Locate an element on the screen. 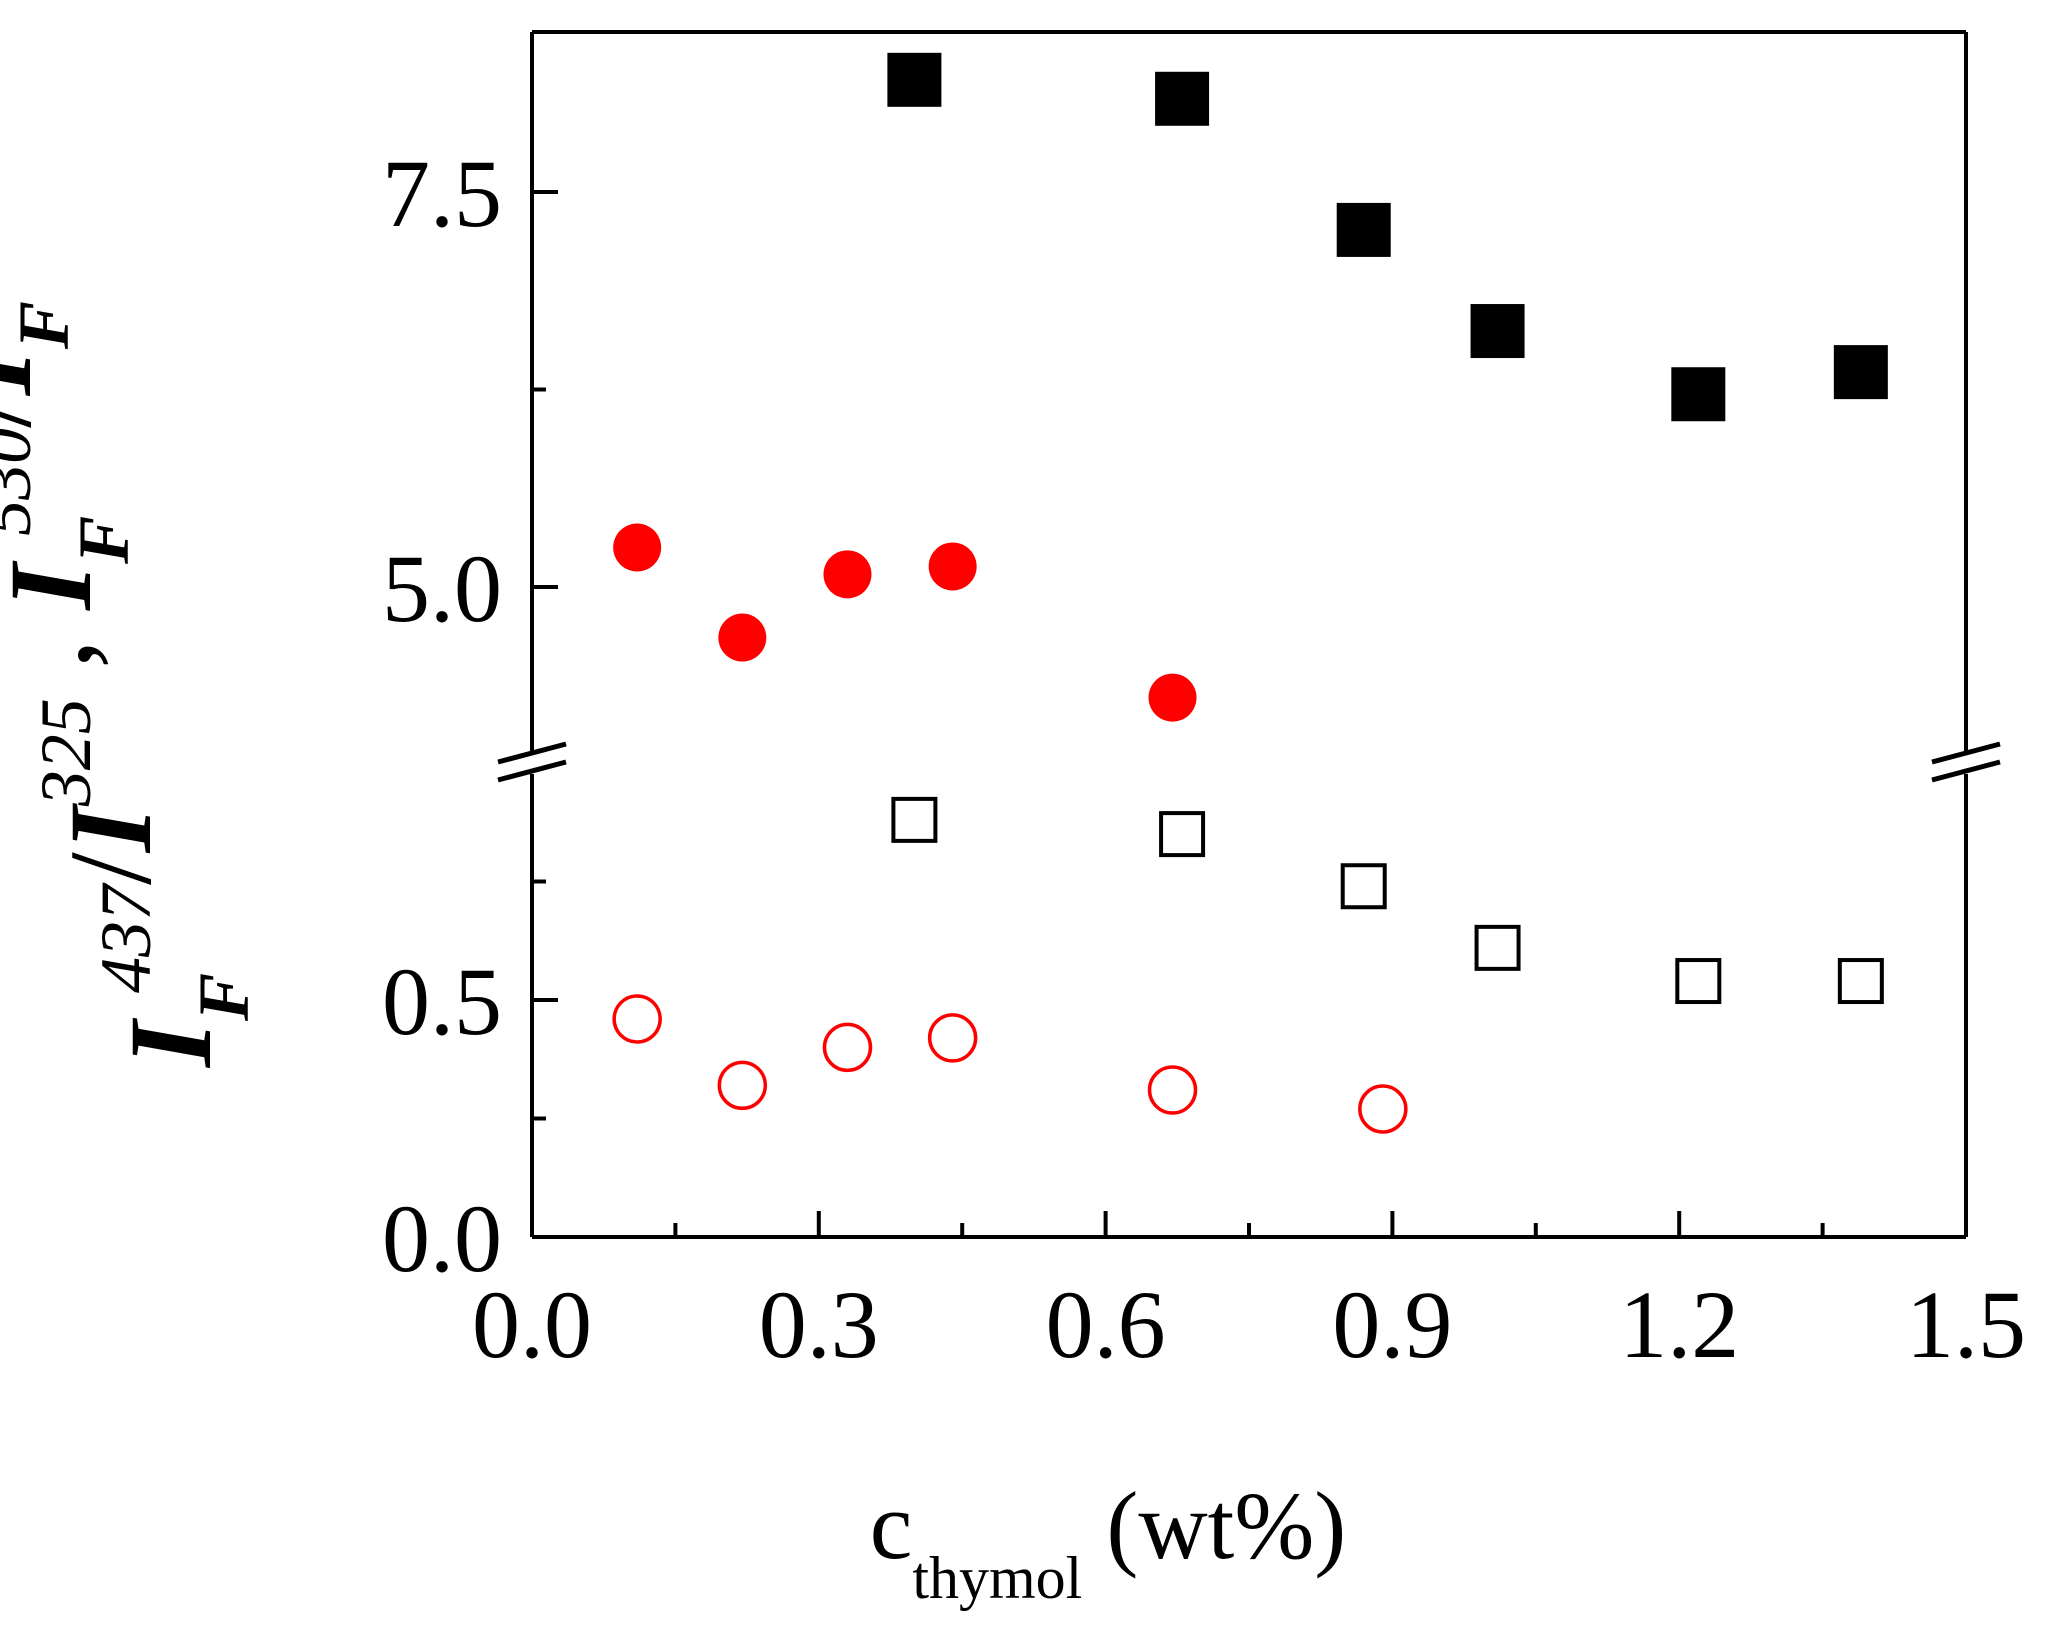 This screenshot has width=2046, height=1629. x-tick-label: 1.2 is located at coordinates (1679, 1324).